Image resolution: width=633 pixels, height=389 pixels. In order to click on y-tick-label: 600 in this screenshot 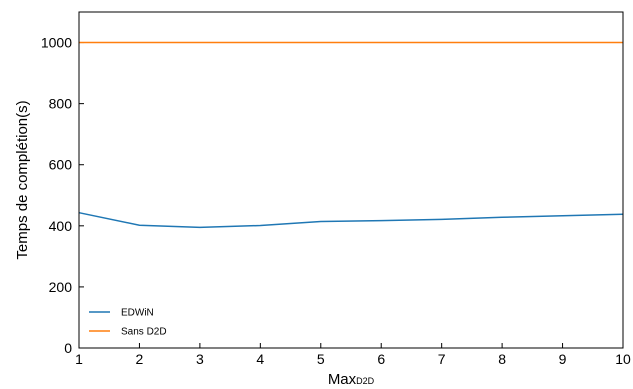, I will do `click(61, 165)`.